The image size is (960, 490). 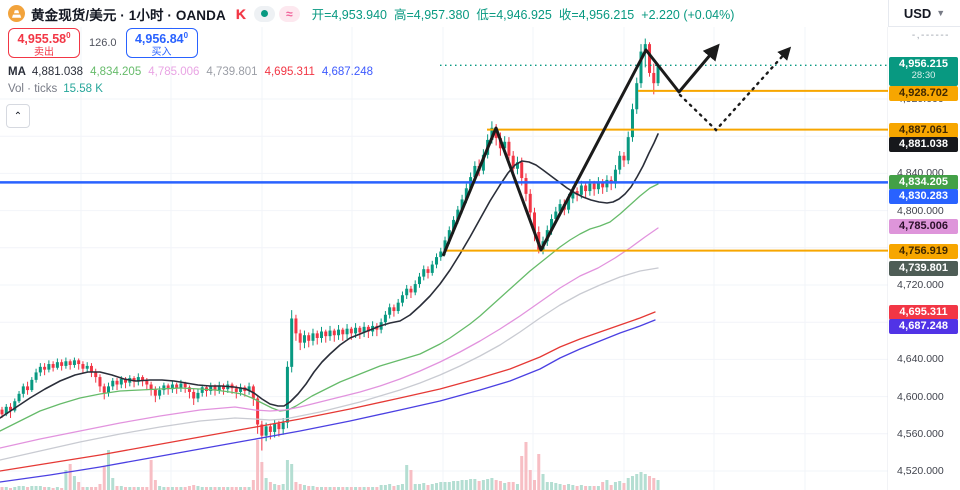 I want to click on price-badge: 4,956.215 28:30, so click(x=923, y=71).